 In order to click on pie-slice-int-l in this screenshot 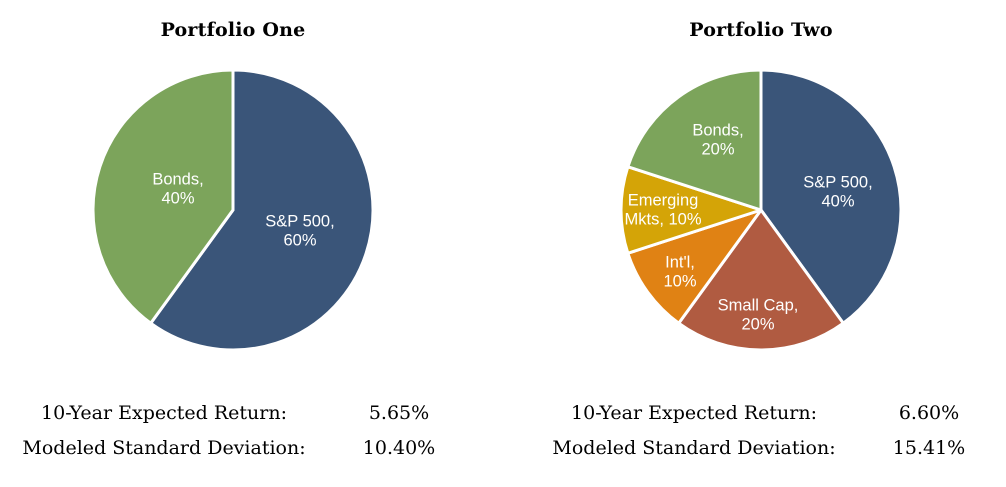, I will do `click(694, 266)`.